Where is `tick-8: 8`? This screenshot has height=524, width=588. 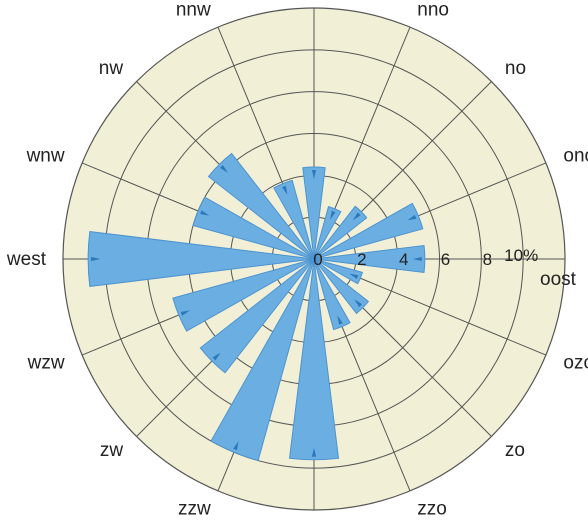 tick-8: 8 is located at coordinates (487, 259).